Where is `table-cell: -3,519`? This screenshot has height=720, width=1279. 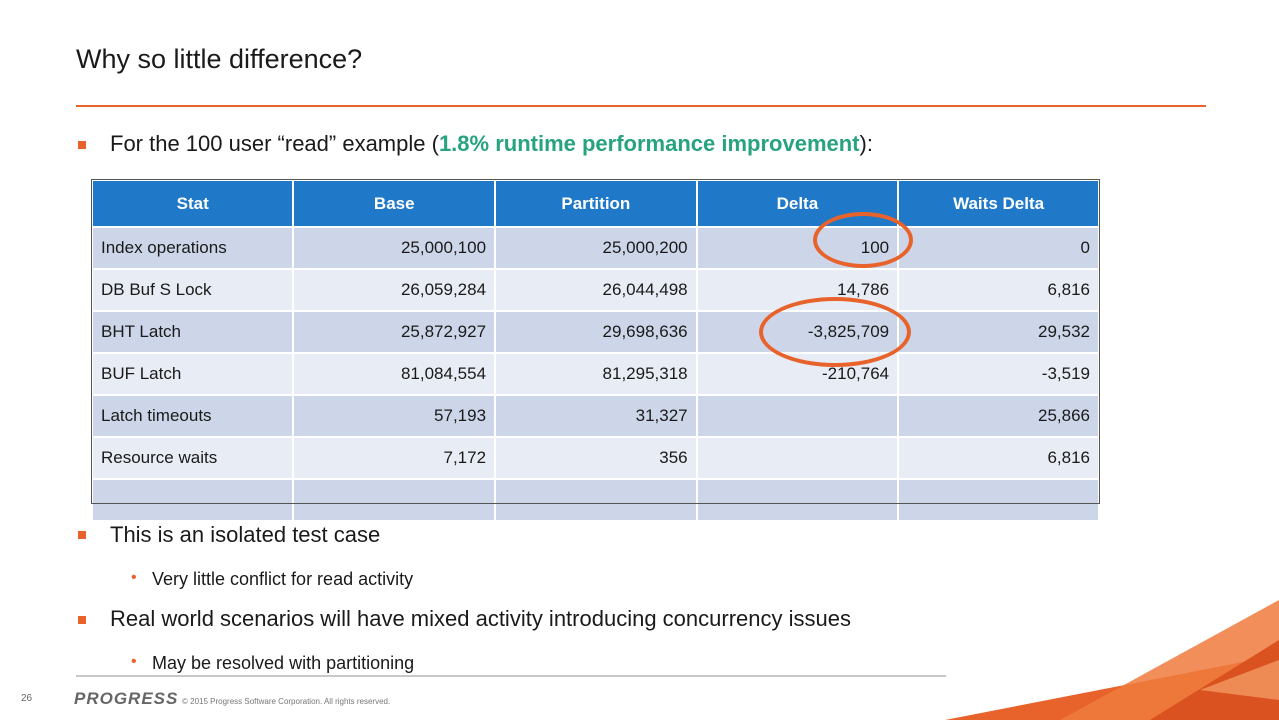
table-cell: -3,519 is located at coordinates (998, 374).